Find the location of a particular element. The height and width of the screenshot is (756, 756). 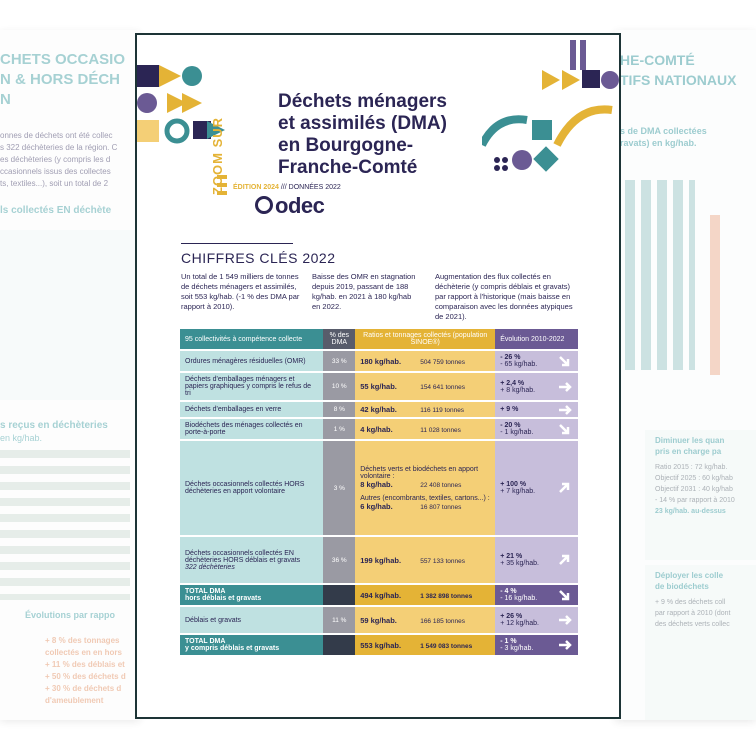

row-evo-kg: - 1 kg/hab. is located at coordinates (517, 432).